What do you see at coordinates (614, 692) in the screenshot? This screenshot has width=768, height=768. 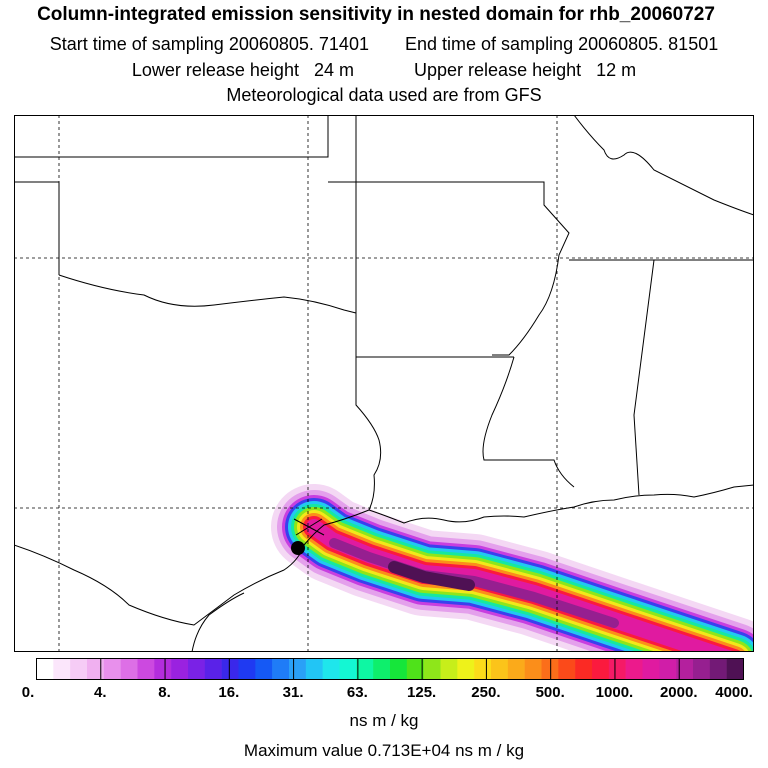 I see `colorbar-tick-label: 1000.` at bounding box center [614, 692].